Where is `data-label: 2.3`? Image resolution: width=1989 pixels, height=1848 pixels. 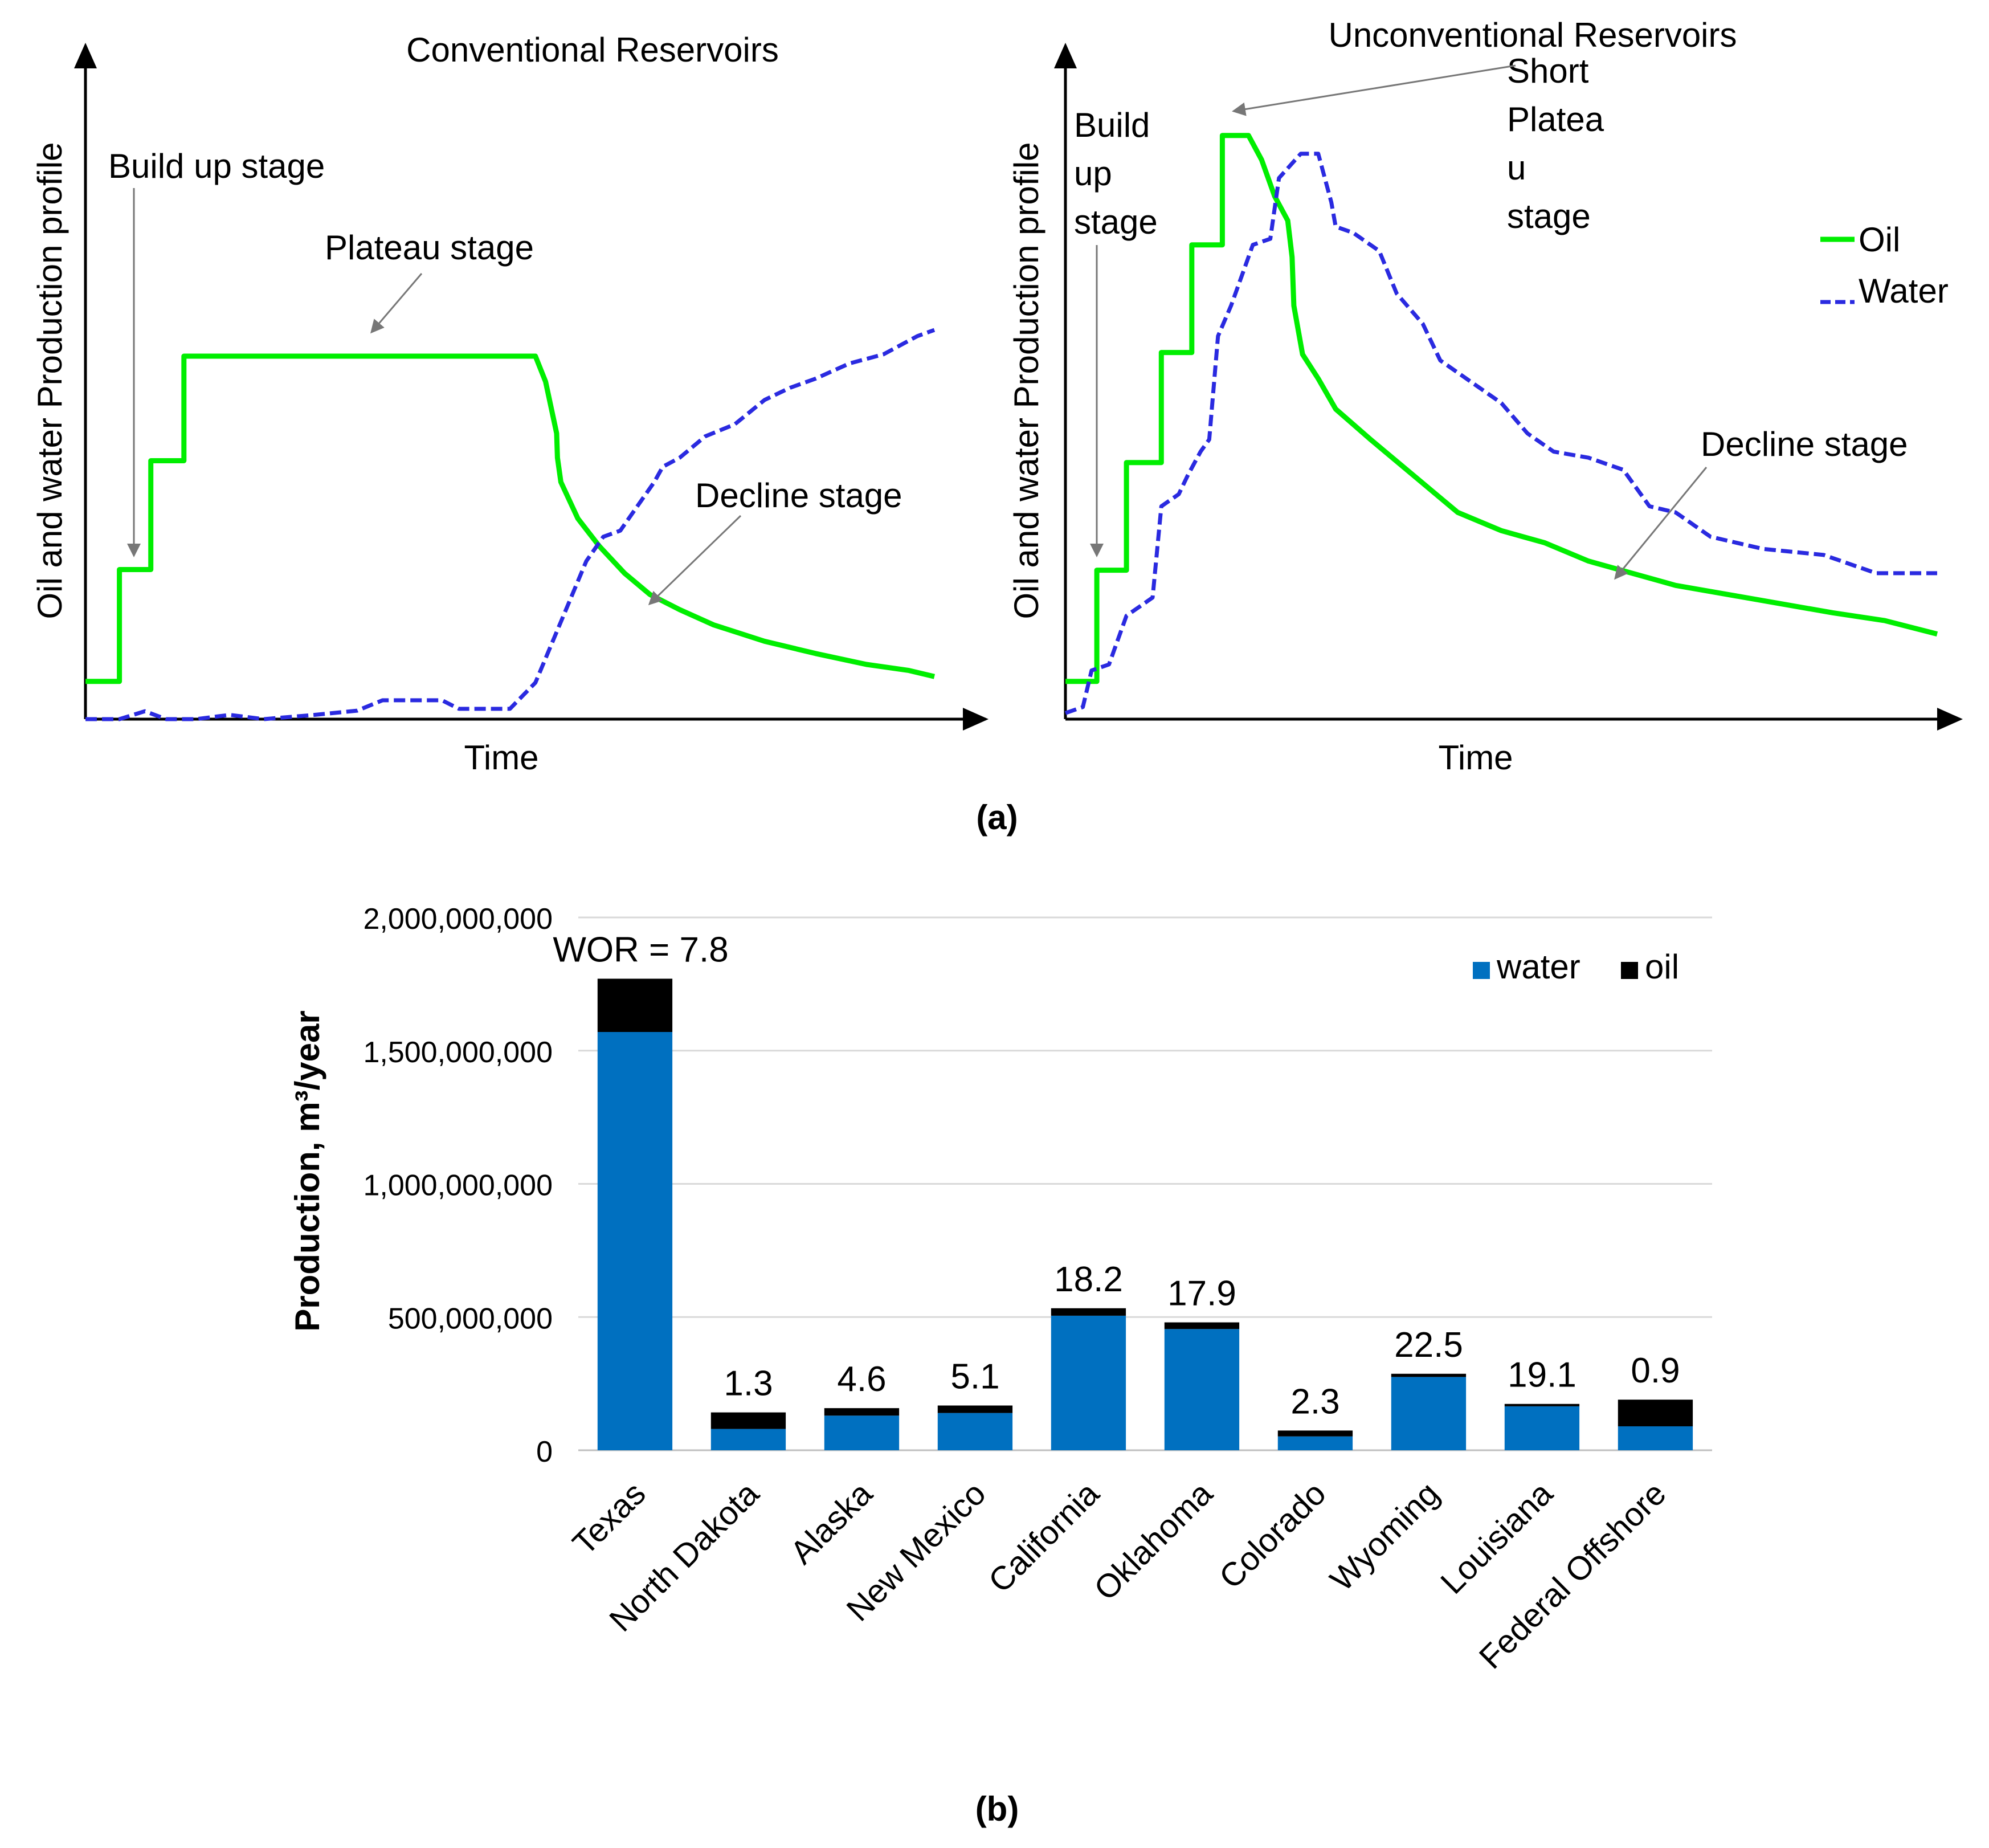
data-label: 2.3 is located at coordinates (1314, 1401).